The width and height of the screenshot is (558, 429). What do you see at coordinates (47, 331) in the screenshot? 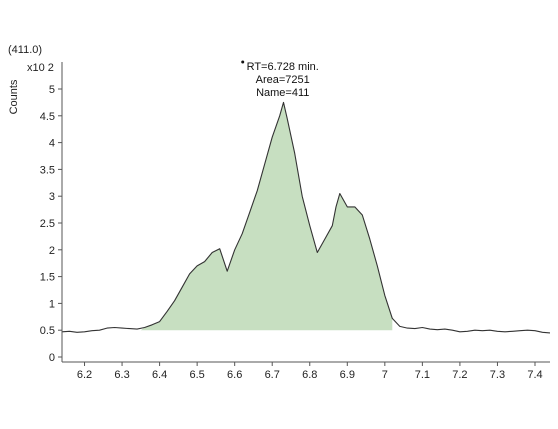
I see `y-tick-label: 0.5` at bounding box center [47, 331].